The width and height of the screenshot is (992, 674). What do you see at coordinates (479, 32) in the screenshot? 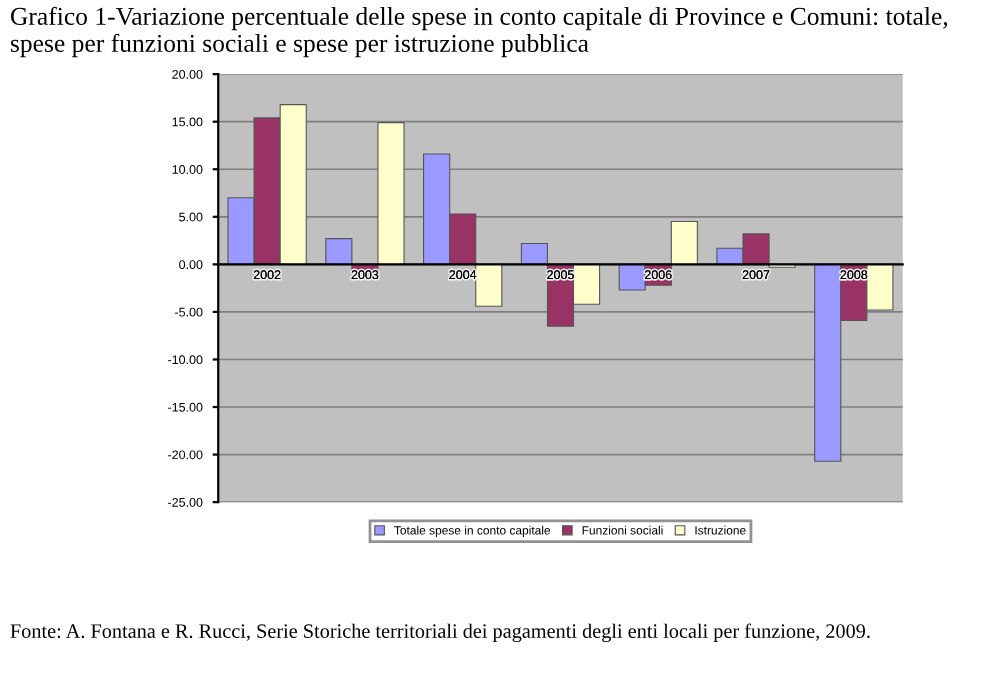
I see `chart-title: Grafico 1-Variazione percentuale delle spese in conto capitale di Province e Comuni: totale, spese per funzioni sociali e spese per istruzione pubblica` at bounding box center [479, 32].